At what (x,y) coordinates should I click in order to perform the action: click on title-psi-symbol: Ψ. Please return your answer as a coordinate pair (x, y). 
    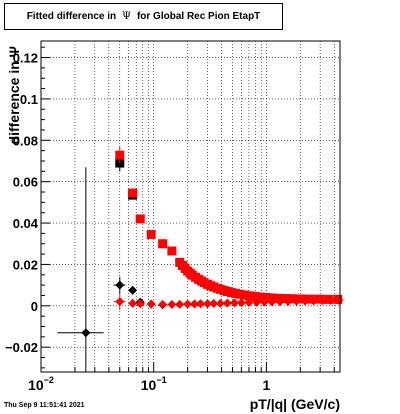
    Looking at the image, I should click on (126, 16).